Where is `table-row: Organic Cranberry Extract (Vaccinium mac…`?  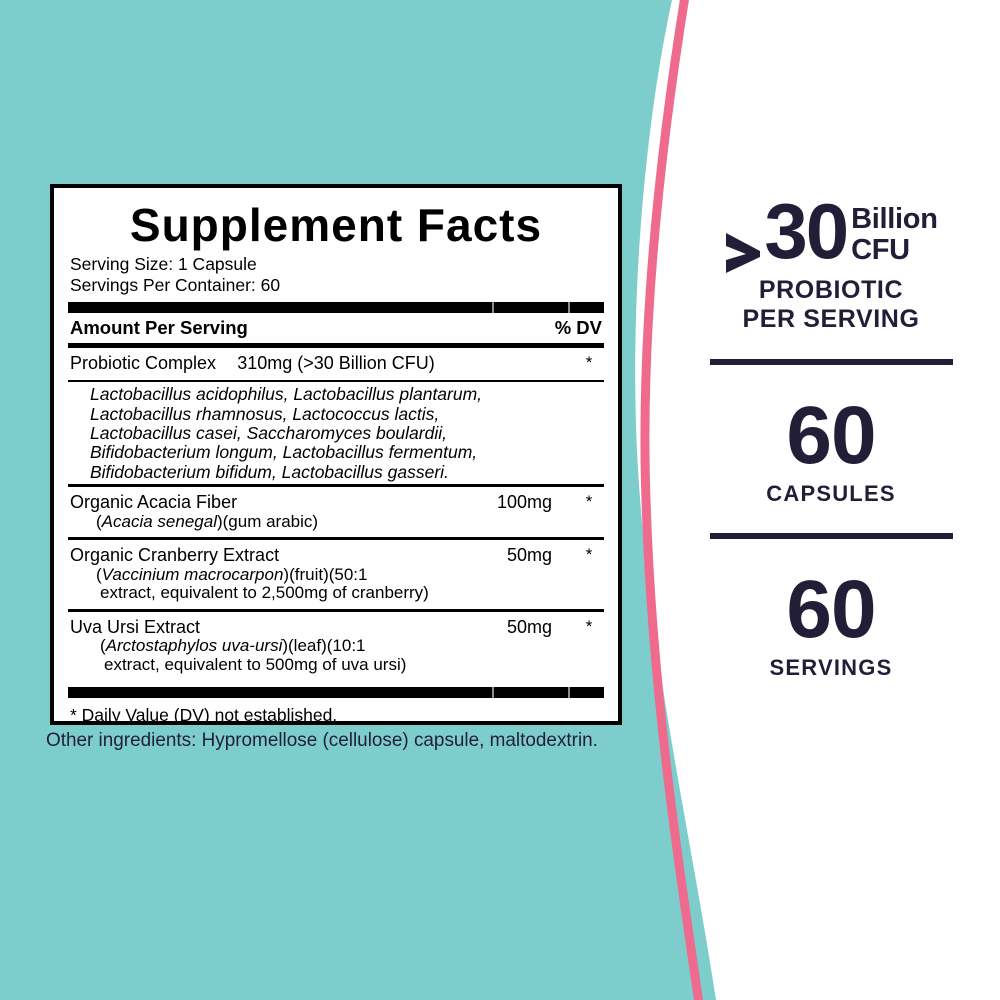 table-row: Organic Cranberry Extract (Vaccinium mac… is located at coordinates (336, 574).